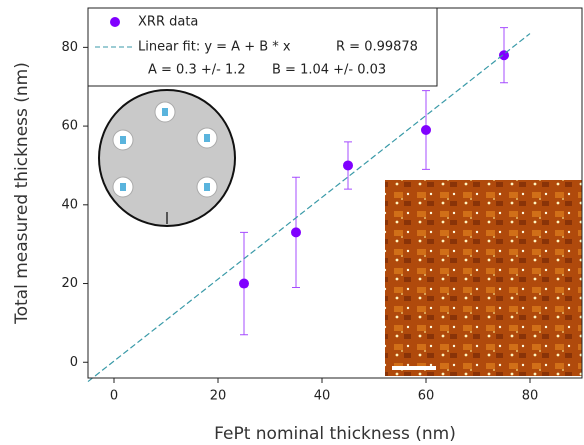  I want to click on afm-image, so click(483, 278).